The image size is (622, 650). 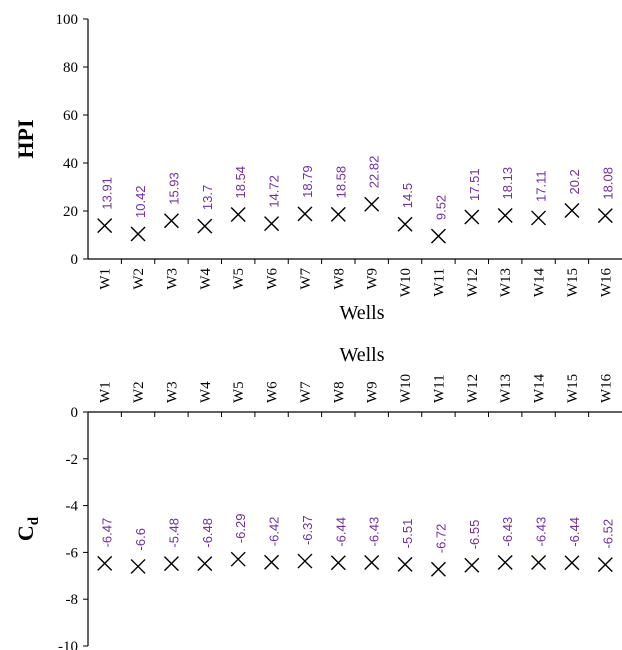 What do you see at coordinates (72, 460) in the screenshot?
I see `cd-y-tick-label: -2` at bounding box center [72, 460].